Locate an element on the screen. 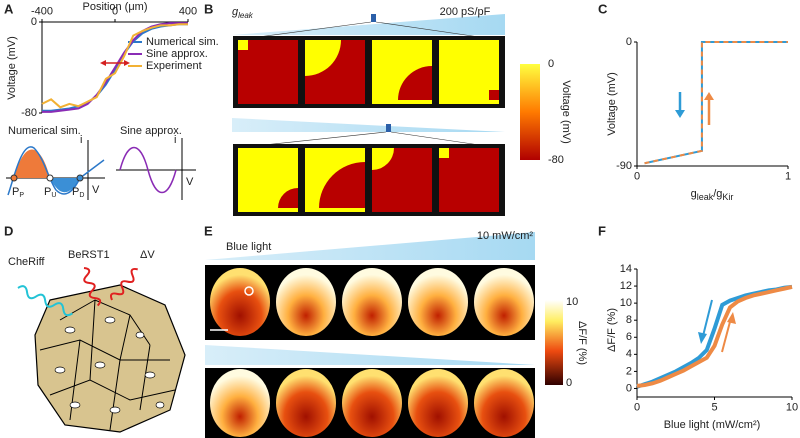  heatmaps is located at coordinates (369, 126).